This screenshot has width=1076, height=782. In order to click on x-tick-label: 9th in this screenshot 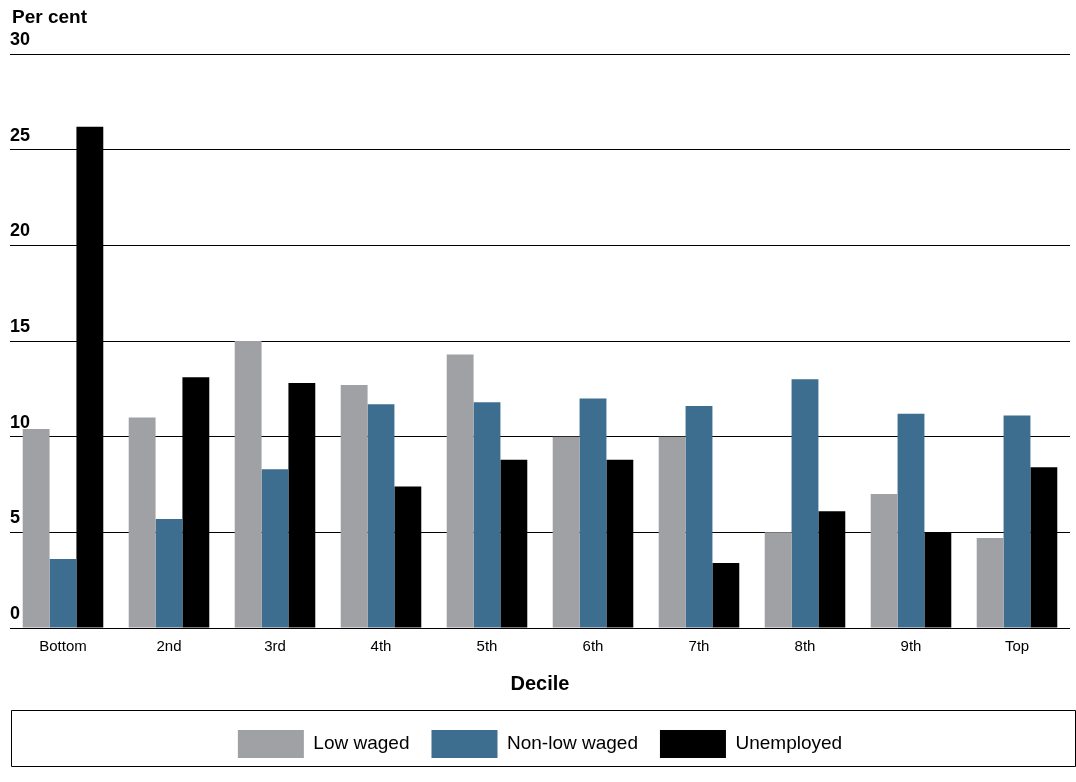, I will do `click(911, 646)`.